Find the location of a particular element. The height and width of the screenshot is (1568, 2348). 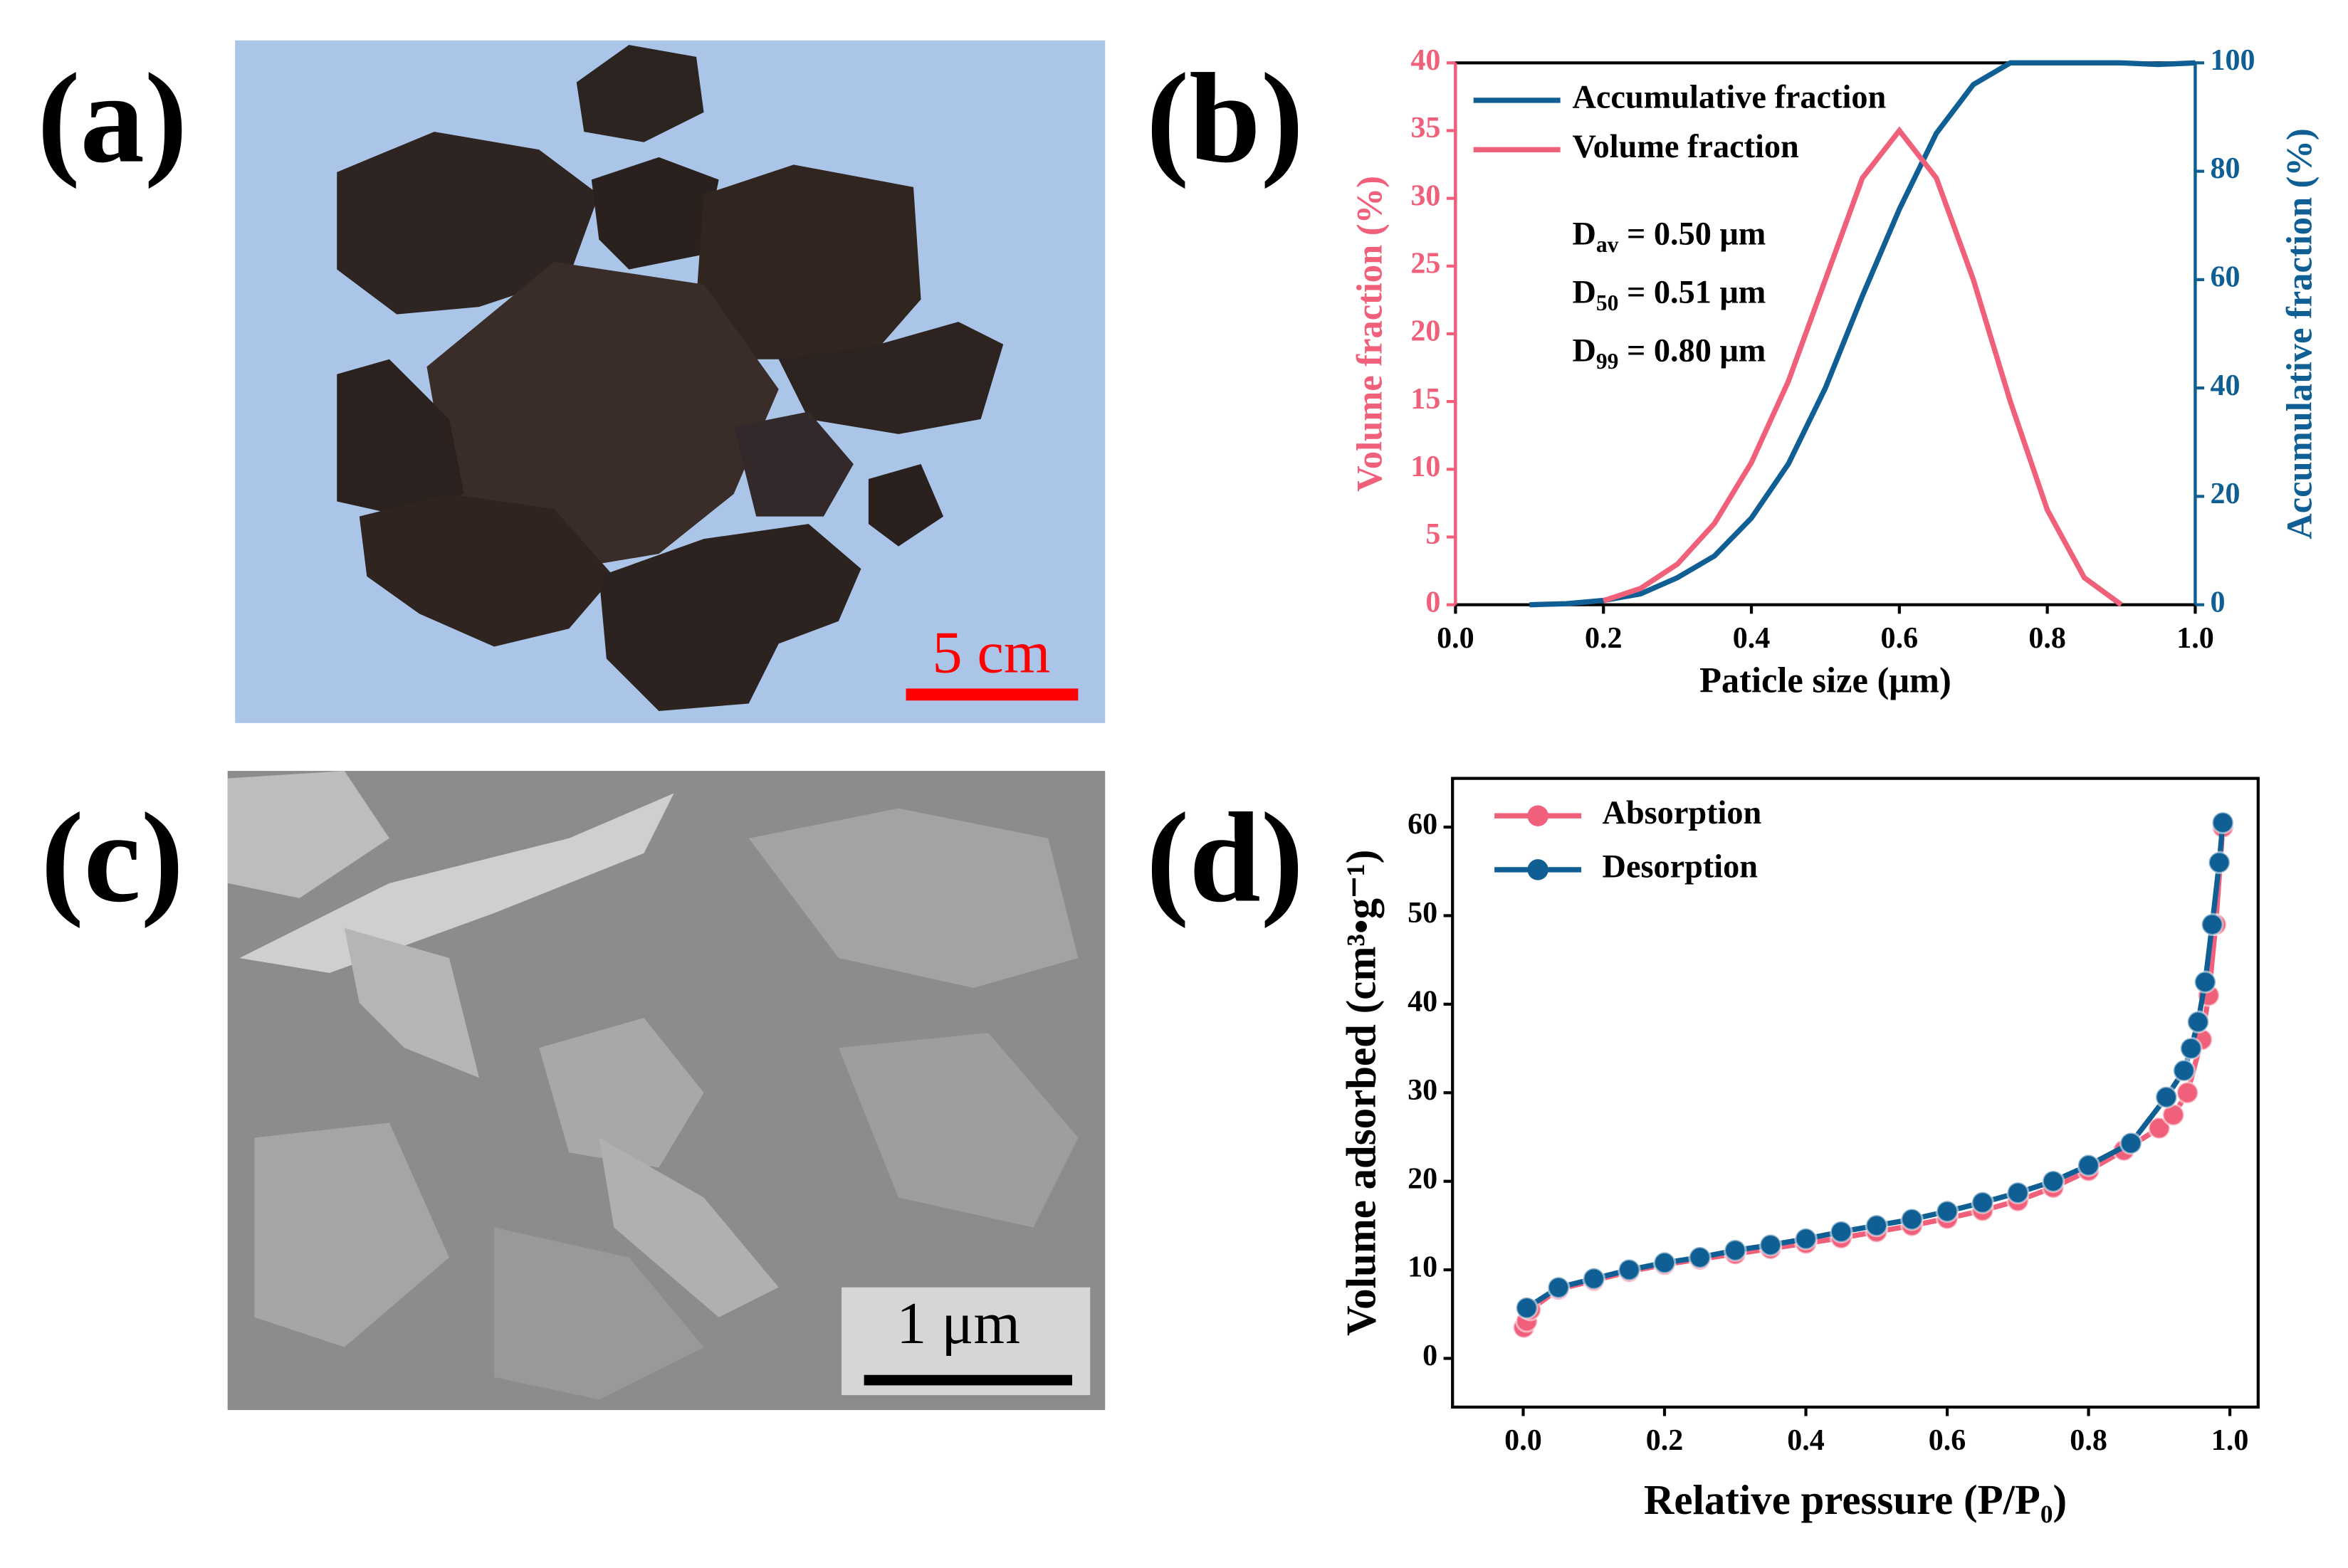

x-tick-label: 0.0 is located at coordinates (1523, 1440).